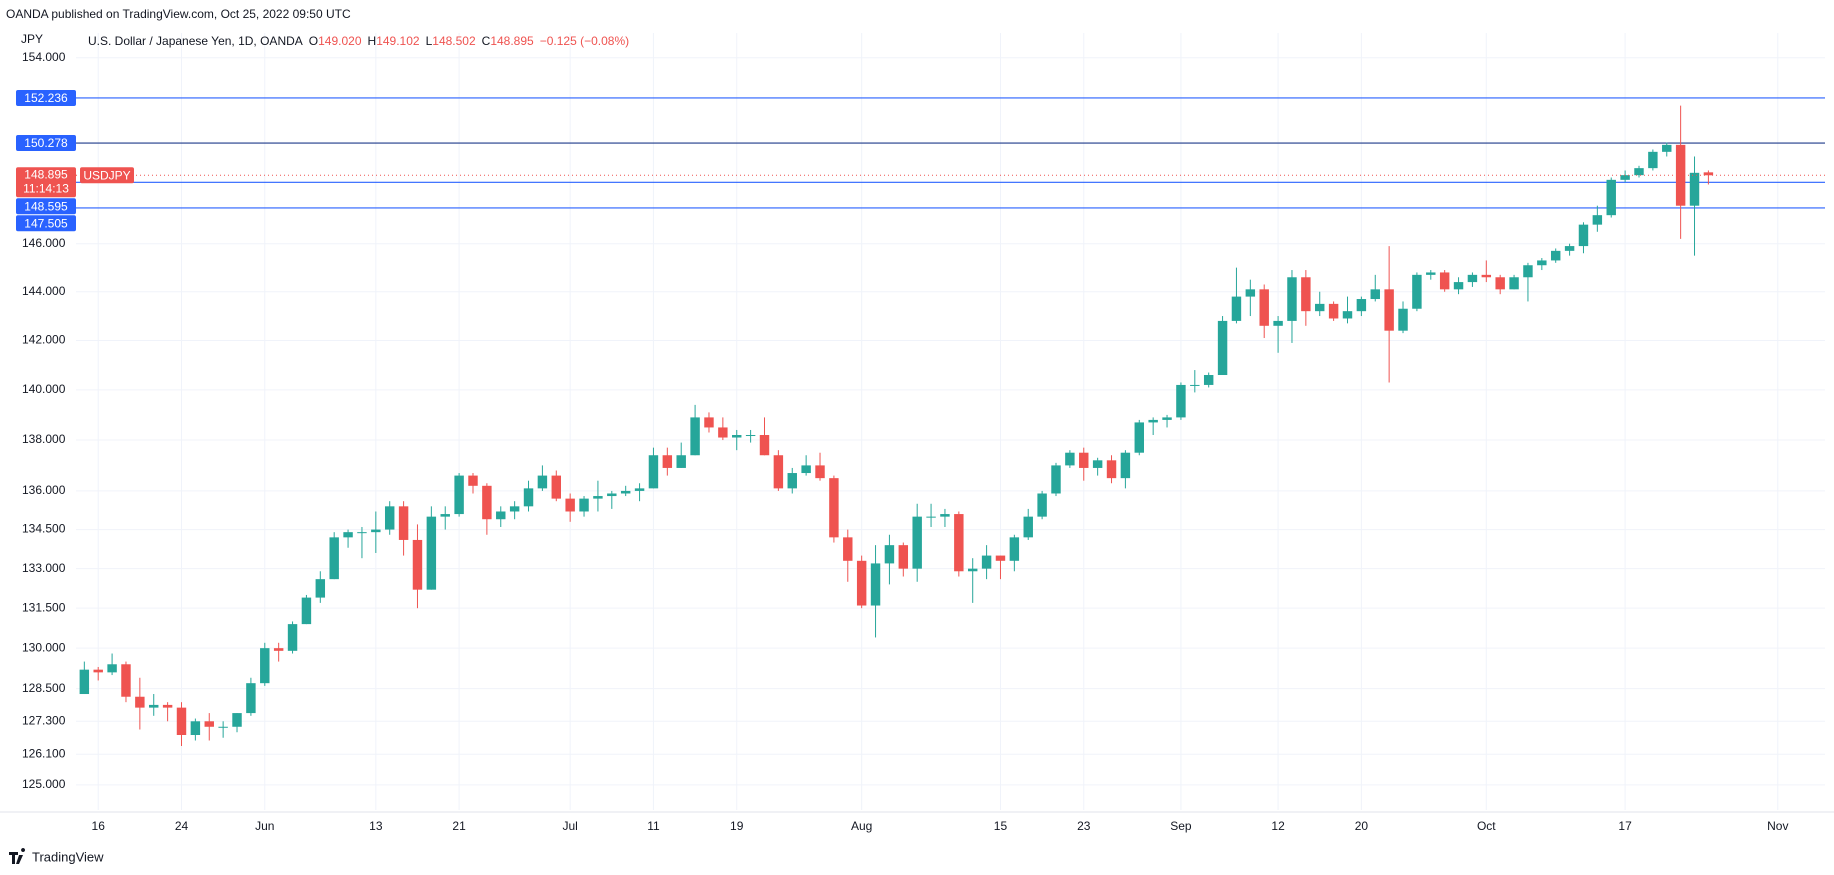 This screenshot has height=875, width=1834. Describe the element at coordinates (737, 826) in the screenshot. I see `x-tick-label: 19` at that location.